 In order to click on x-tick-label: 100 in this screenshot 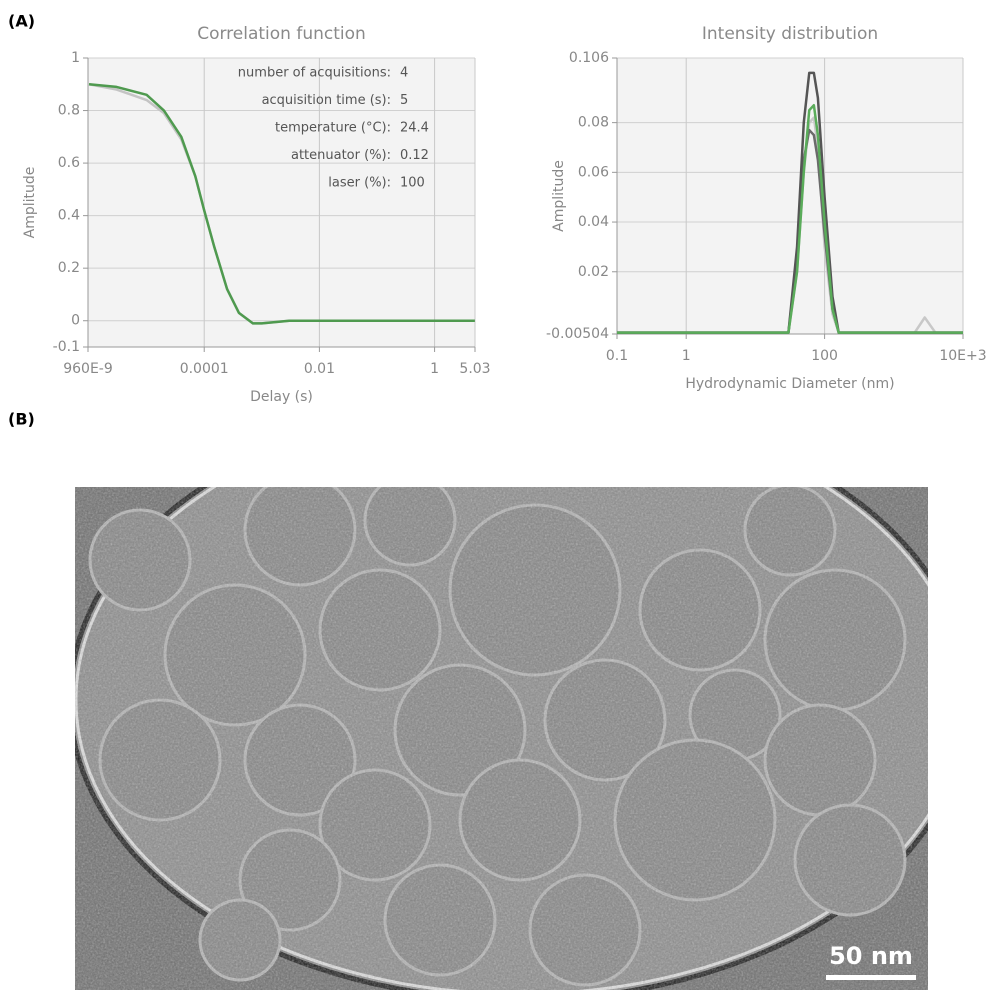, I will do `click(824, 356)`.